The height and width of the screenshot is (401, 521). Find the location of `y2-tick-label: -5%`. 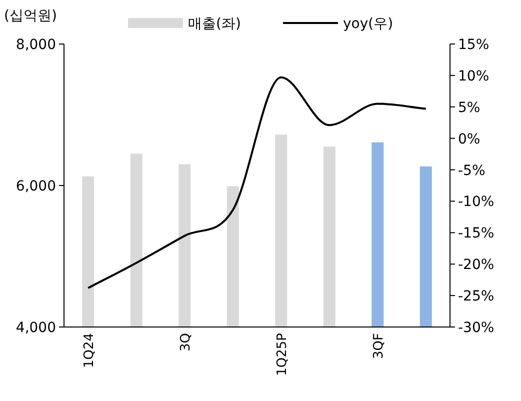

y2-tick-label: -5% is located at coordinates (472, 170).